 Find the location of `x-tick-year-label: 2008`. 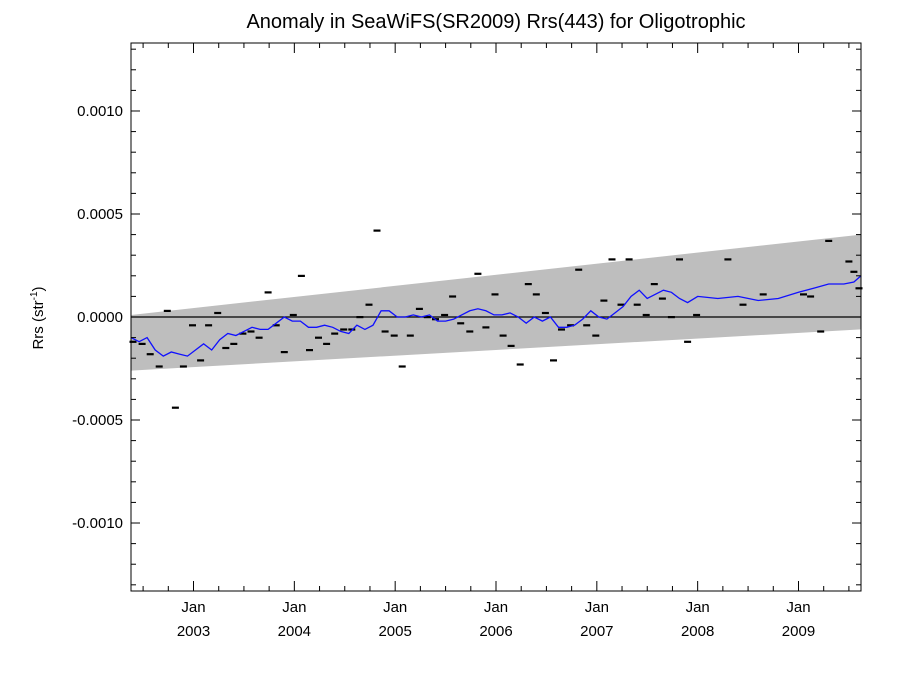

x-tick-year-label: 2008 is located at coordinates (697, 631).